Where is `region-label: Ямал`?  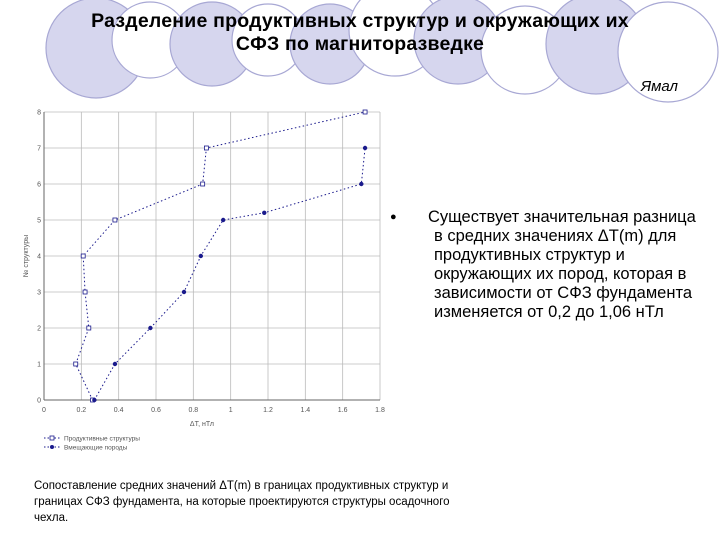
region-label: Ямал is located at coordinates (659, 86).